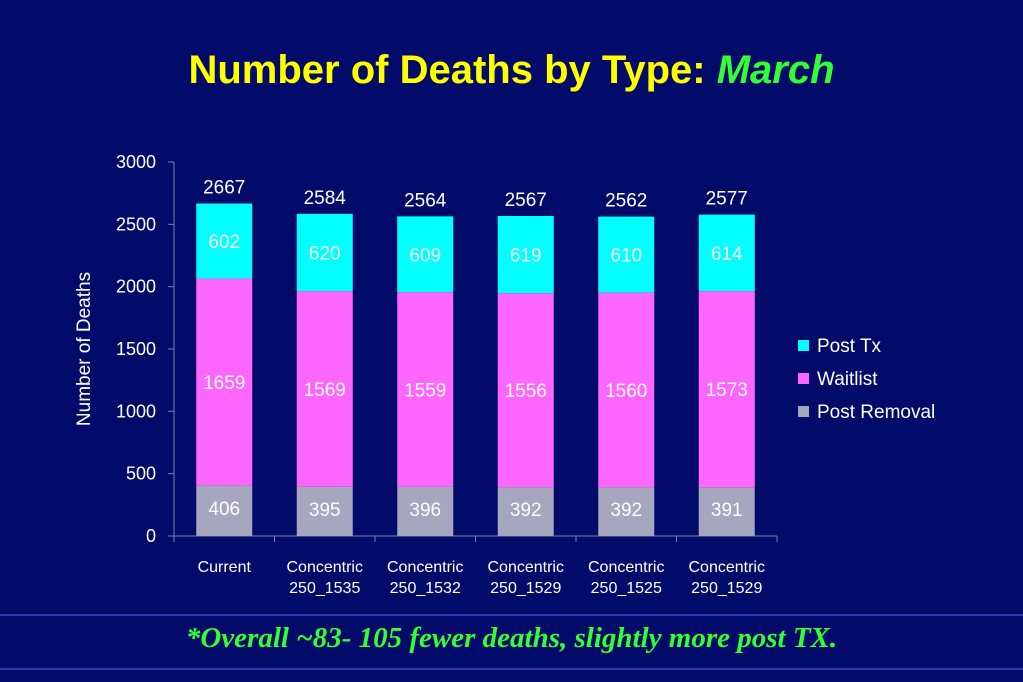  I want to click on total-label: 2564, so click(425, 200).